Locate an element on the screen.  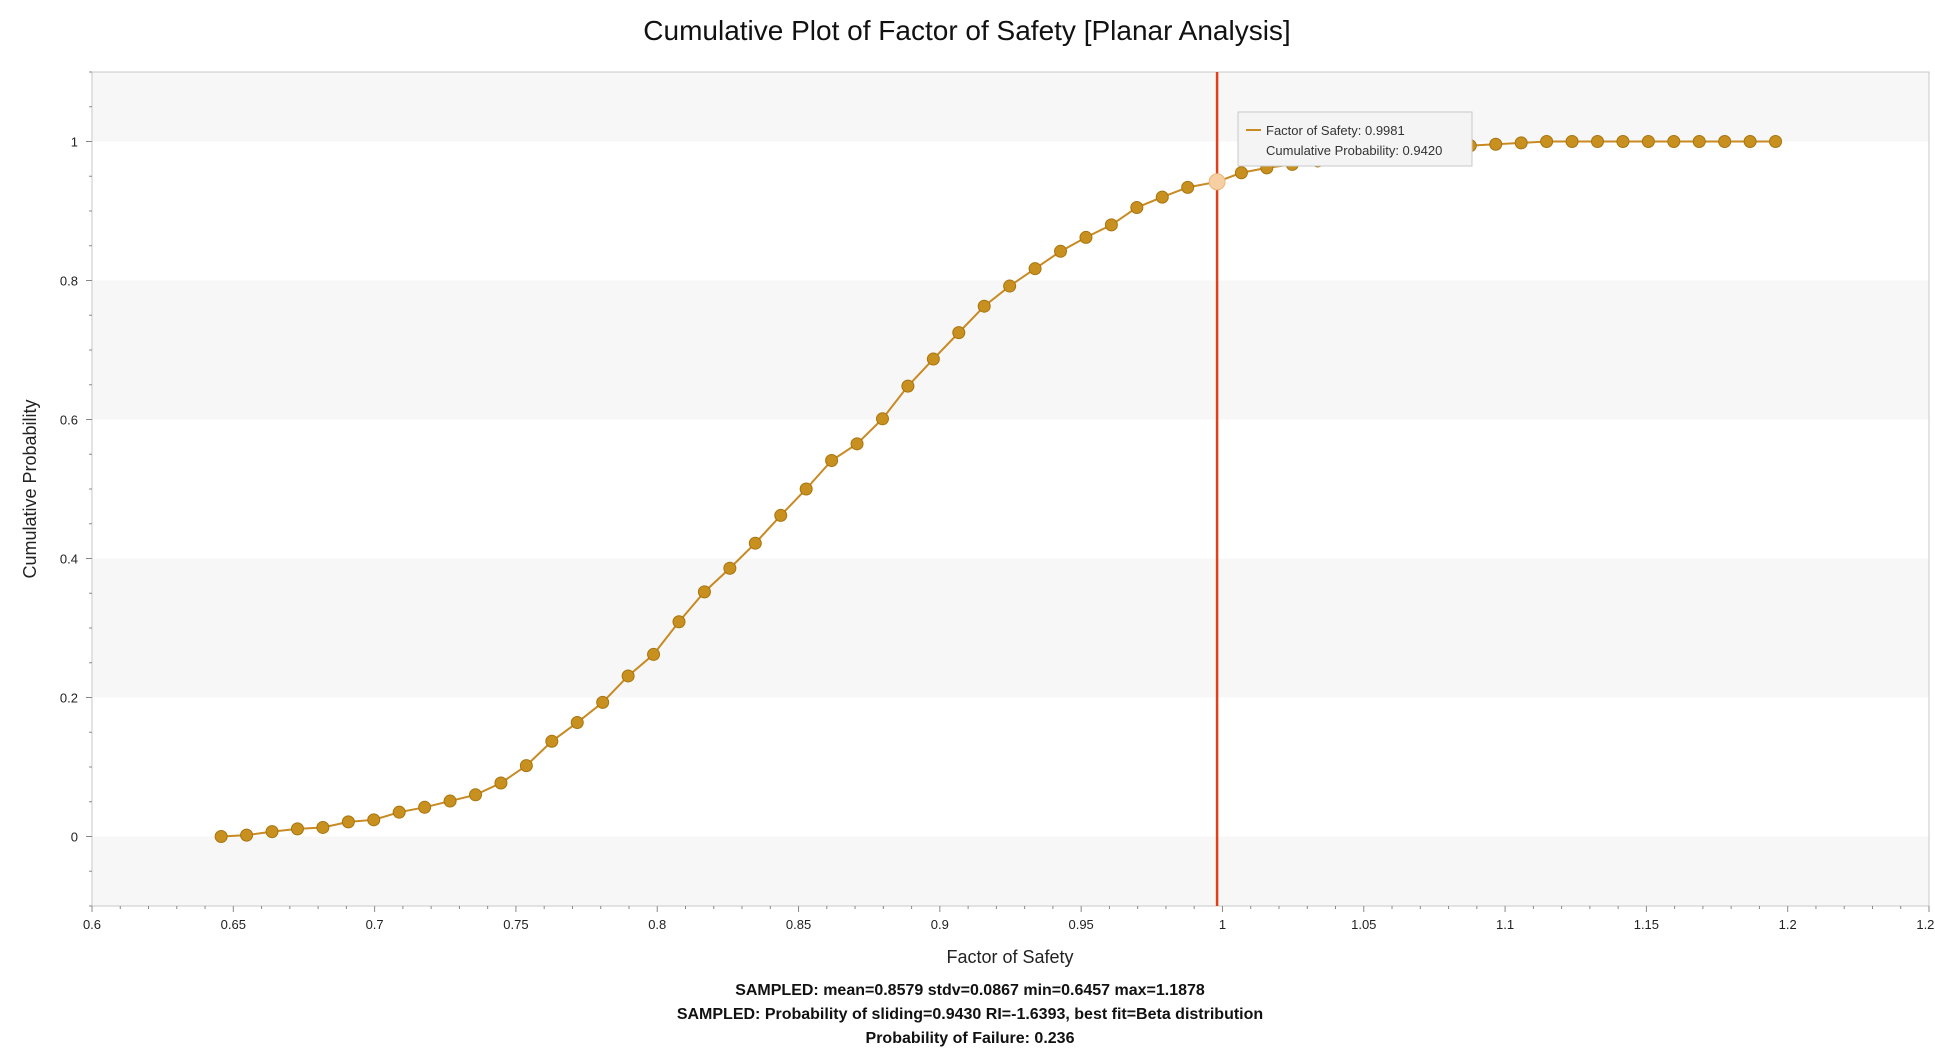
x-tick-label: 1.1 is located at coordinates (1505, 924).